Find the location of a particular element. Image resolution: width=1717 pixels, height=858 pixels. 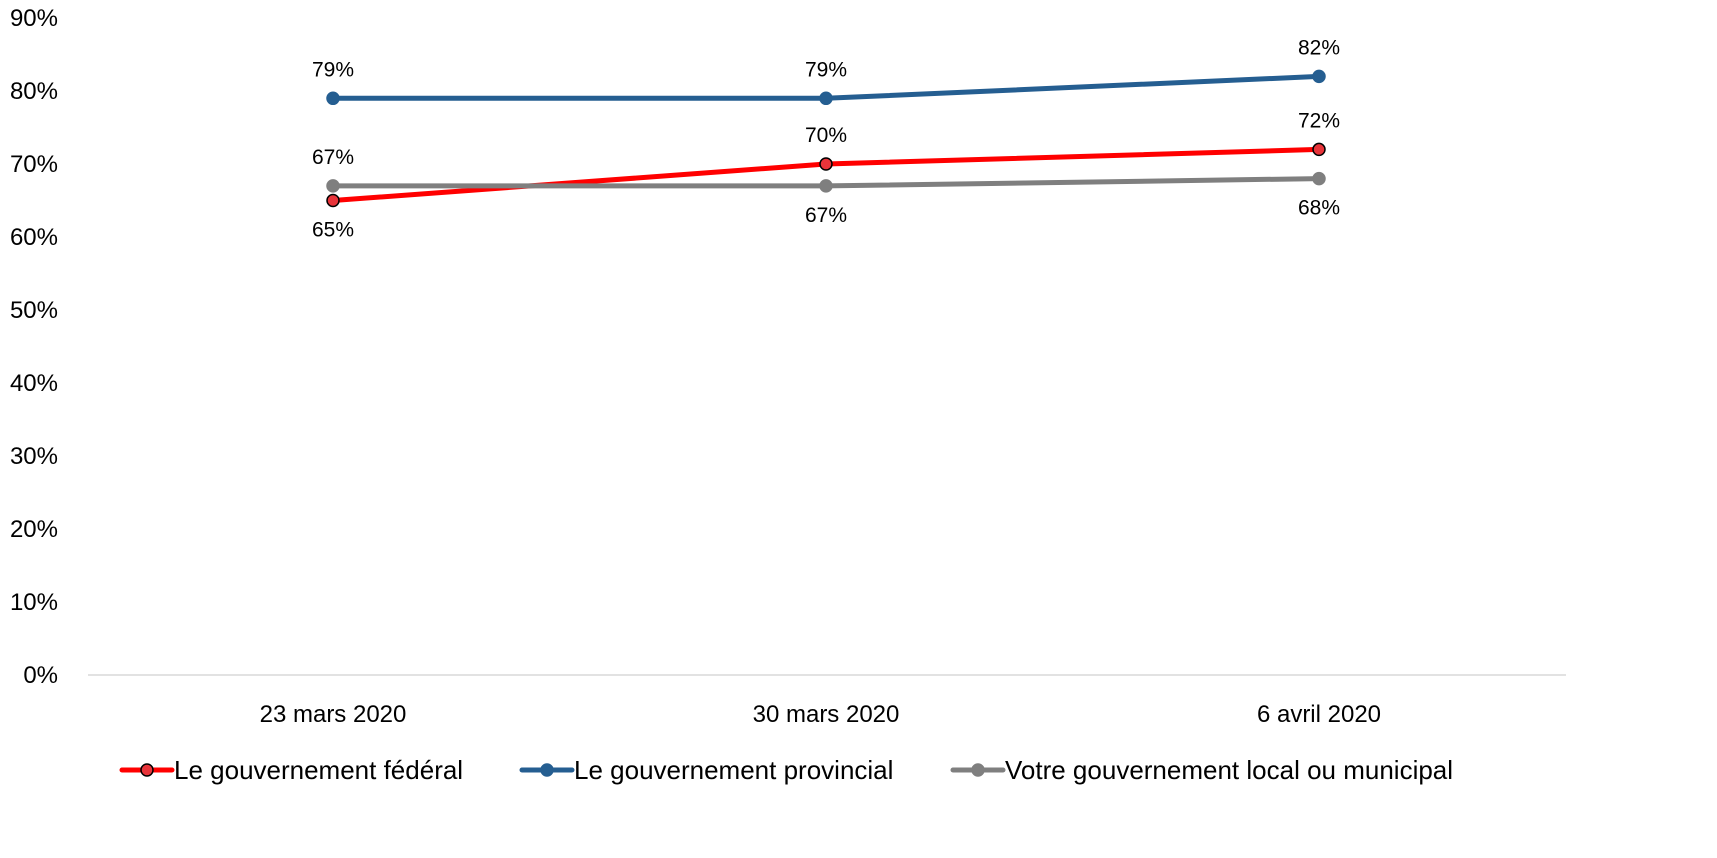

y-tick-label: 50% is located at coordinates (34, 310).